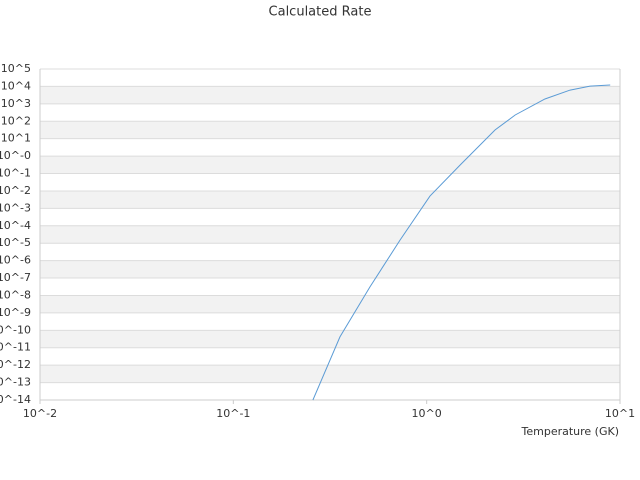  Describe the element at coordinates (15, 242) in the screenshot. I see `y-tick-label: 10^-5` at that location.